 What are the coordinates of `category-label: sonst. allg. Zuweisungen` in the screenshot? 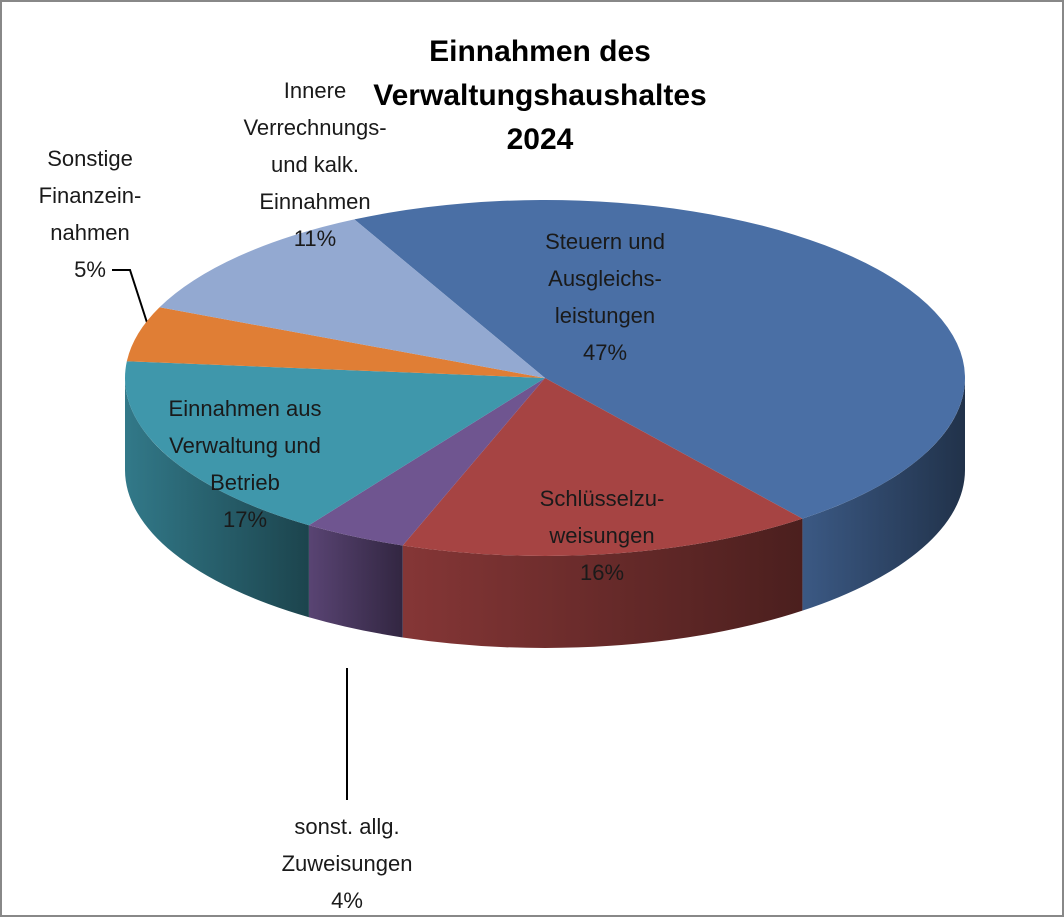 It's located at (347, 845).